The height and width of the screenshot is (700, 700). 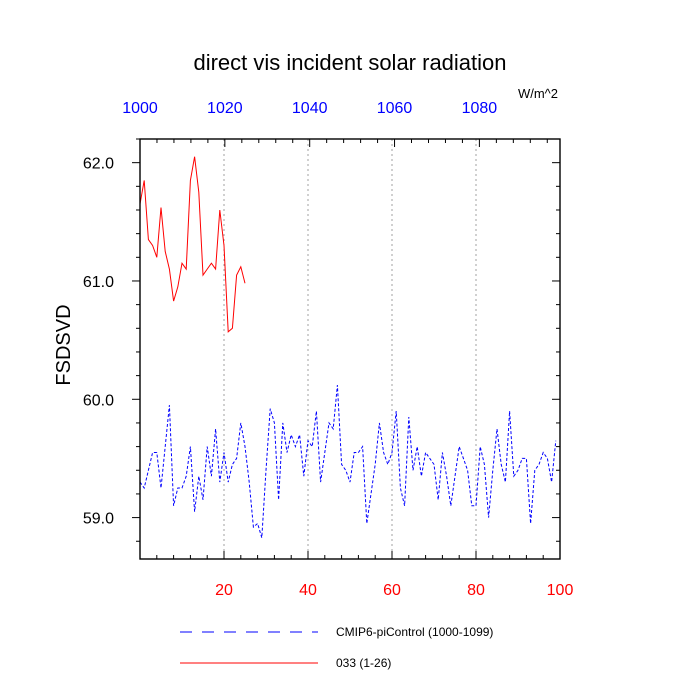 I want to click on top-tick-label: 1020, so click(x=225, y=108).